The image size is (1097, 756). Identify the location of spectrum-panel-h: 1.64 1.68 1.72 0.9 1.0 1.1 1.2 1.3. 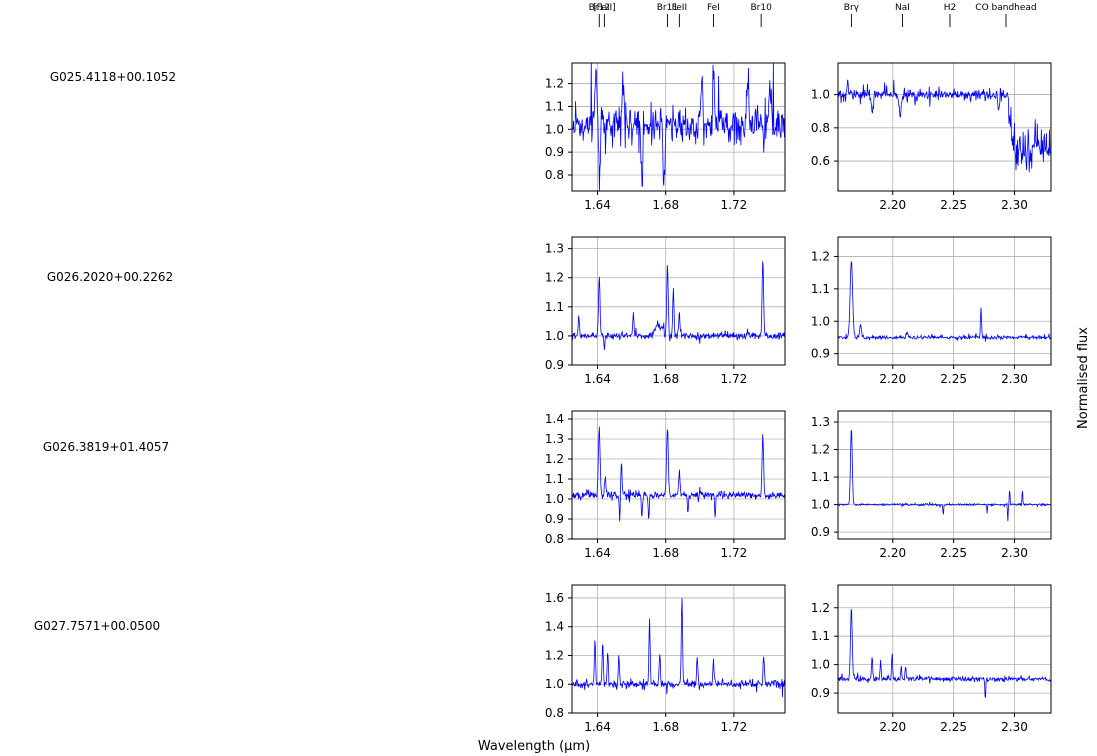
(665, 311).